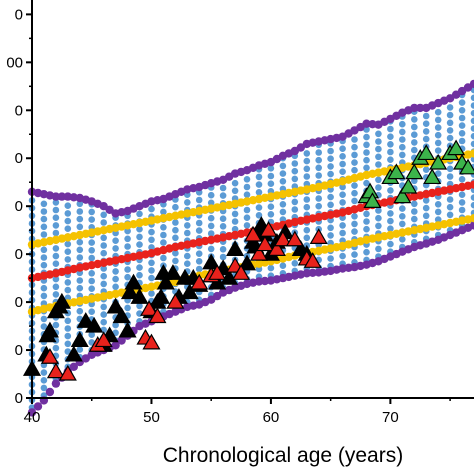 This screenshot has height=474, width=474. What do you see at coordinates (471, 184) in the screenshot?
I see `mean-curve-point` at bounding box center [471, 184].